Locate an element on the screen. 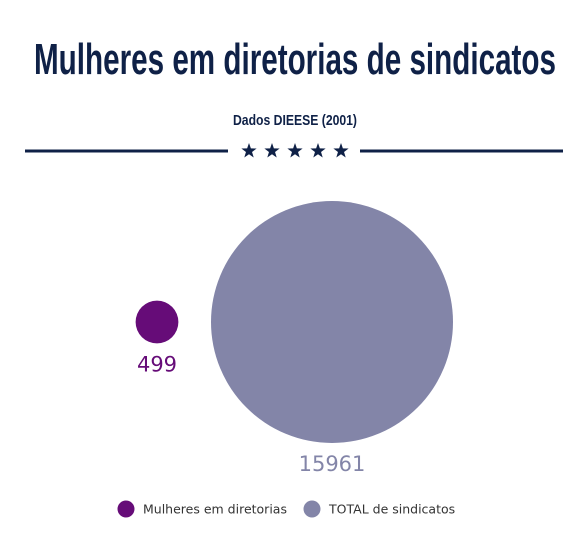  bubble is located at coordinates (157, 322).